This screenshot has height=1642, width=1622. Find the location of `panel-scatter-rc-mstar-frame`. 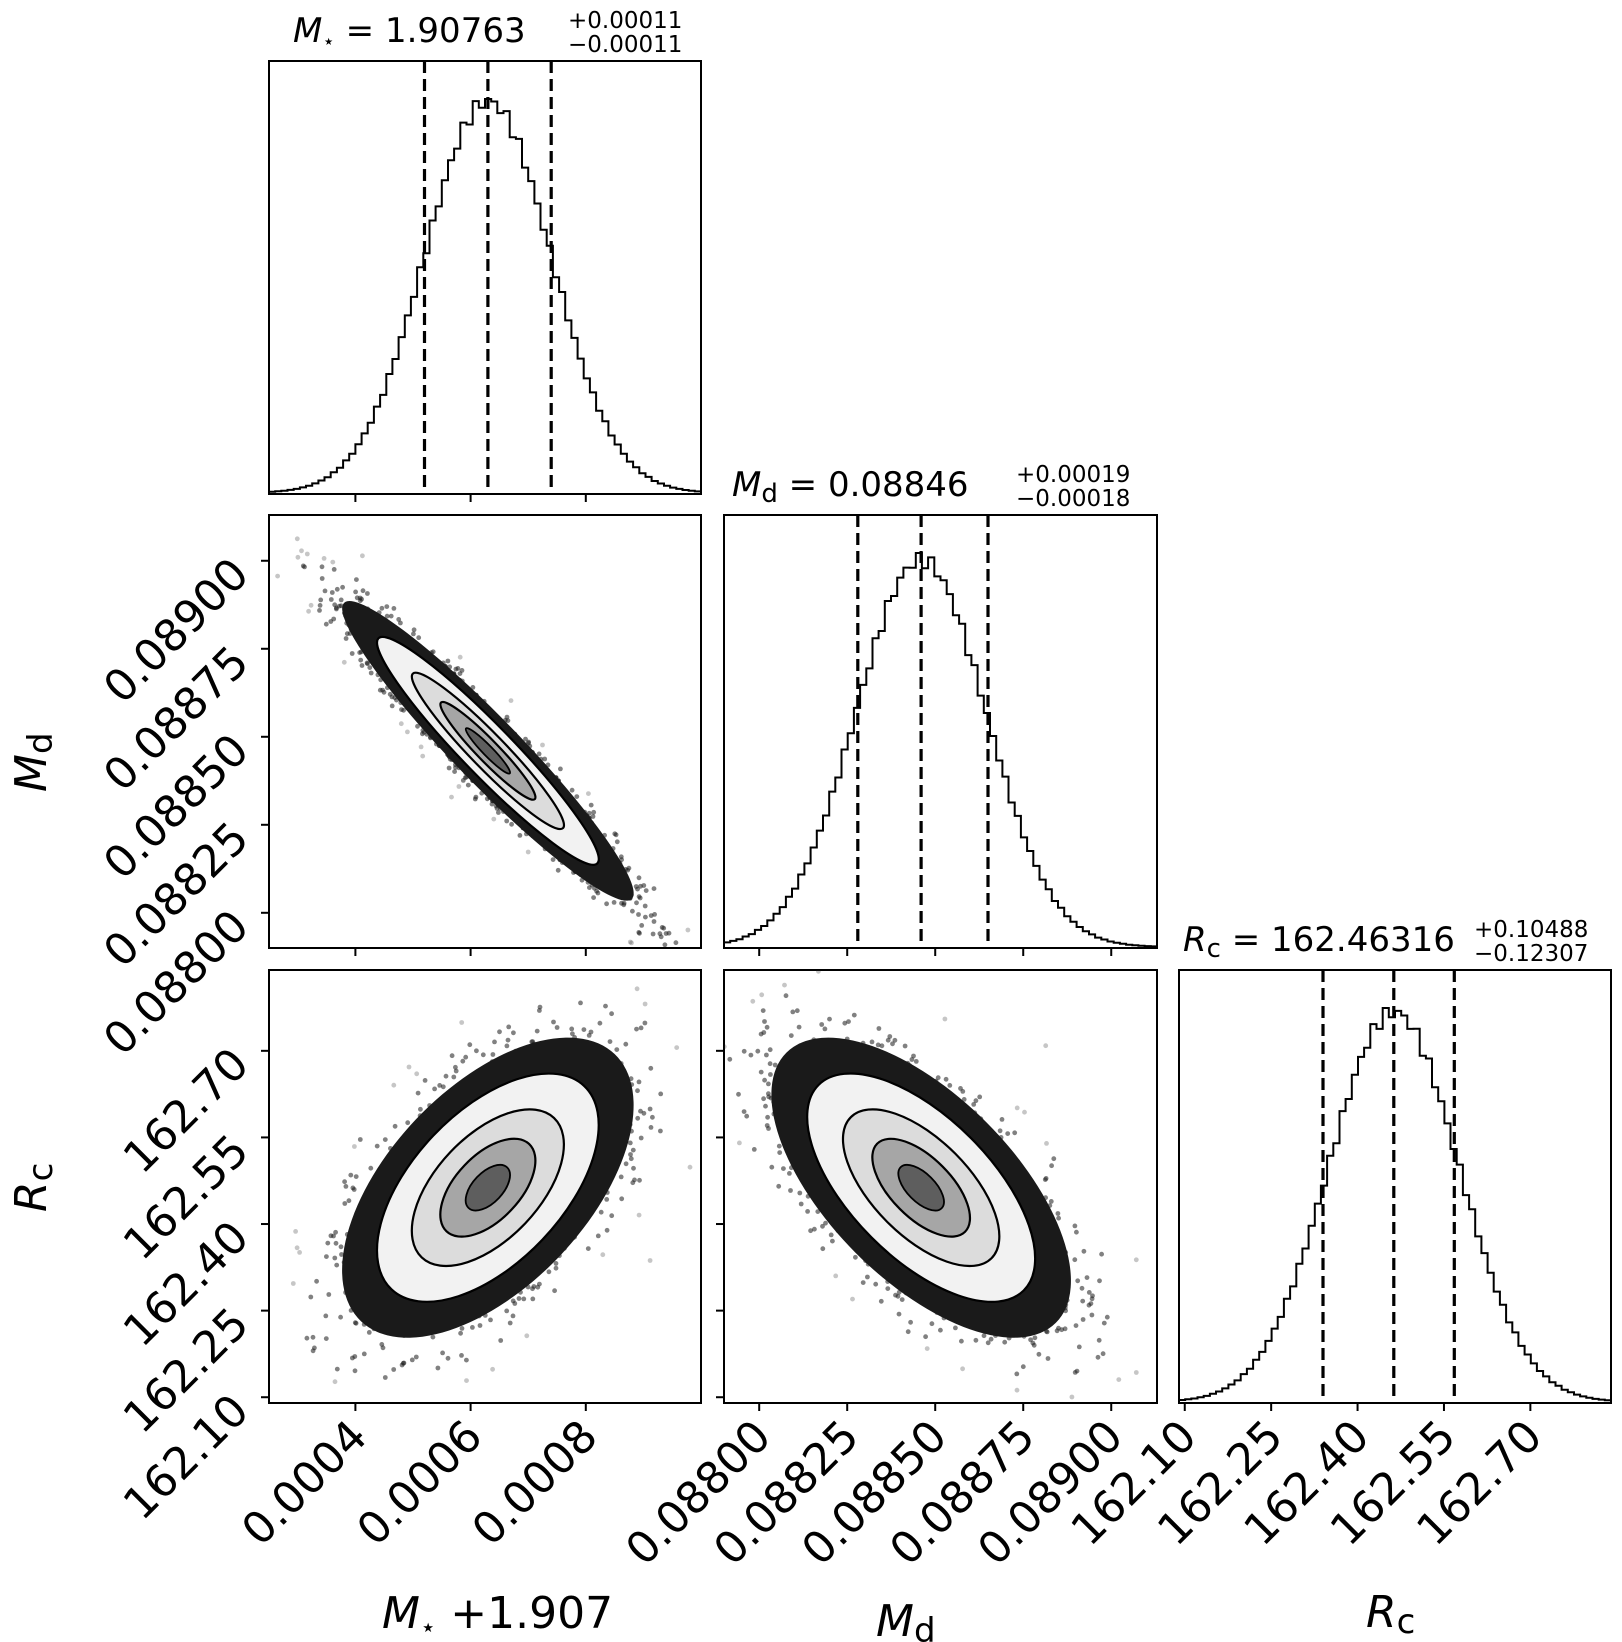

panel-scatter-rc-mstar-frame is located at coordinates (485, 1186).